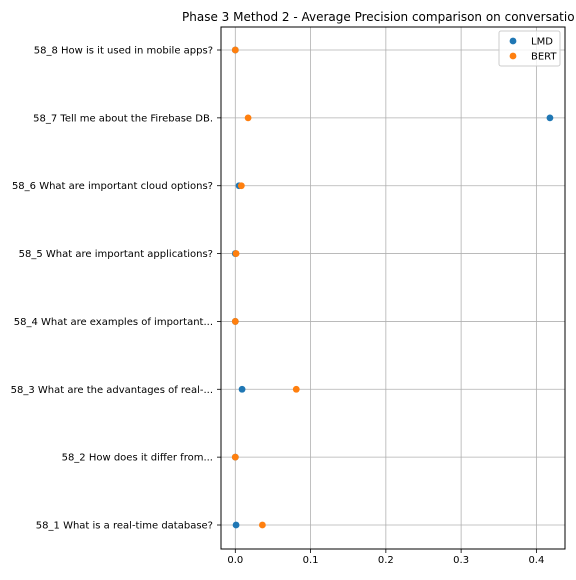  Describe the element at coordinates (544, 57) in the screenshot. I see `legend-label-bert: BERT` at that location.